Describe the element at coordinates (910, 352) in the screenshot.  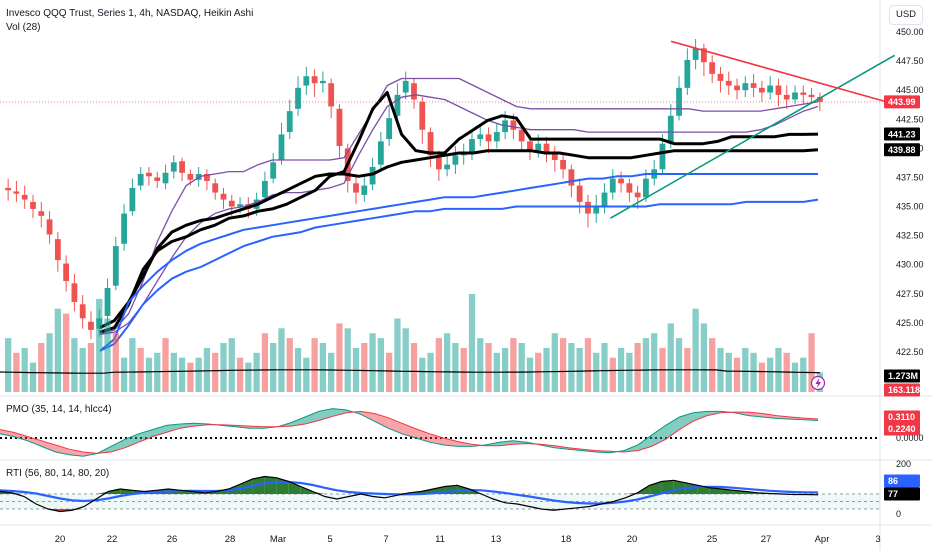
I see `price-tick-label: 422.50` at that location.